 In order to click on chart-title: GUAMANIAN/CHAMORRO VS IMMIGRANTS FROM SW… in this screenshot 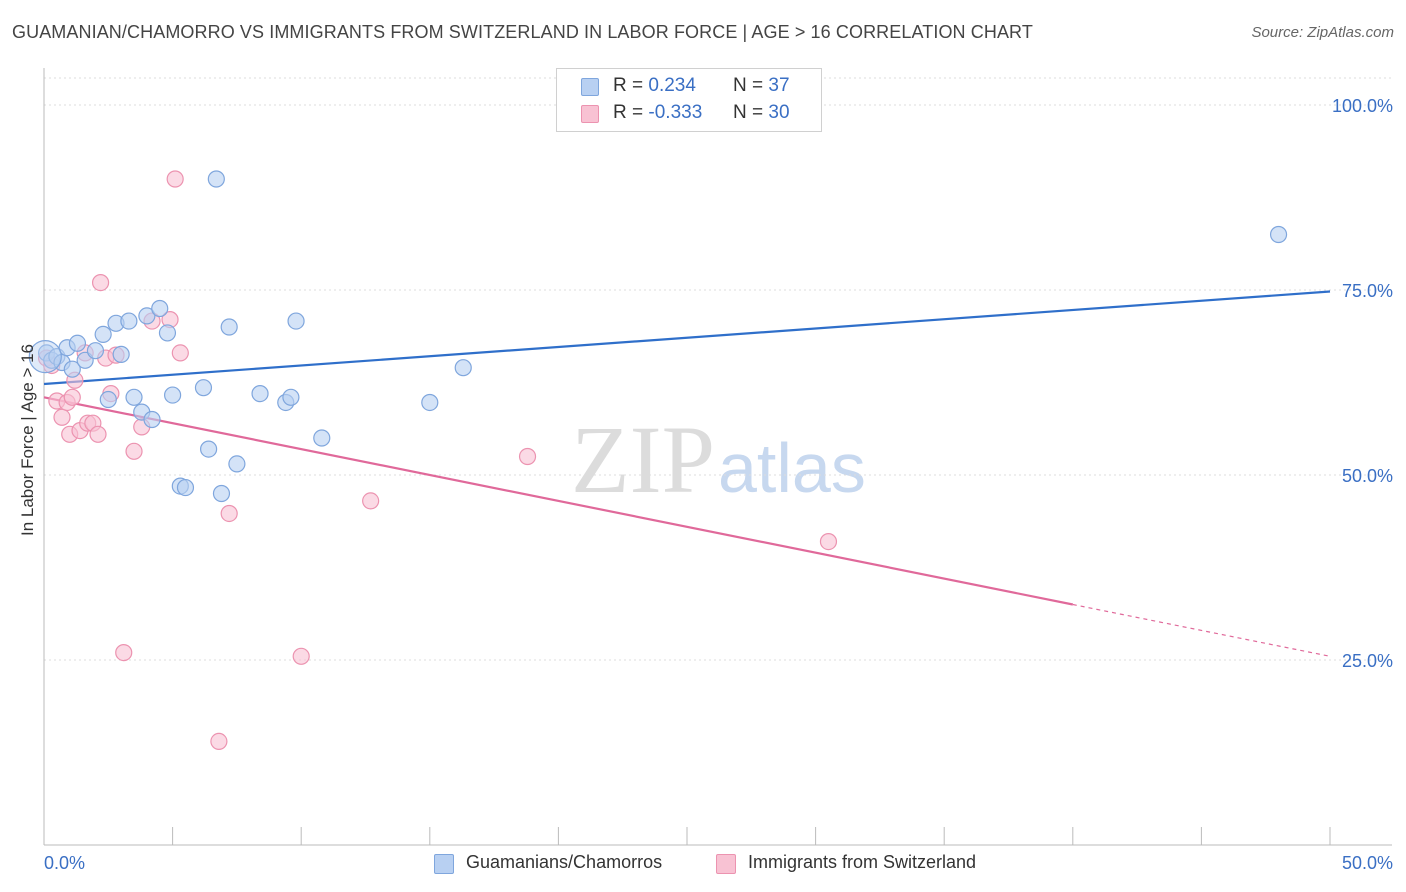, I will do `click(522, 32)`.